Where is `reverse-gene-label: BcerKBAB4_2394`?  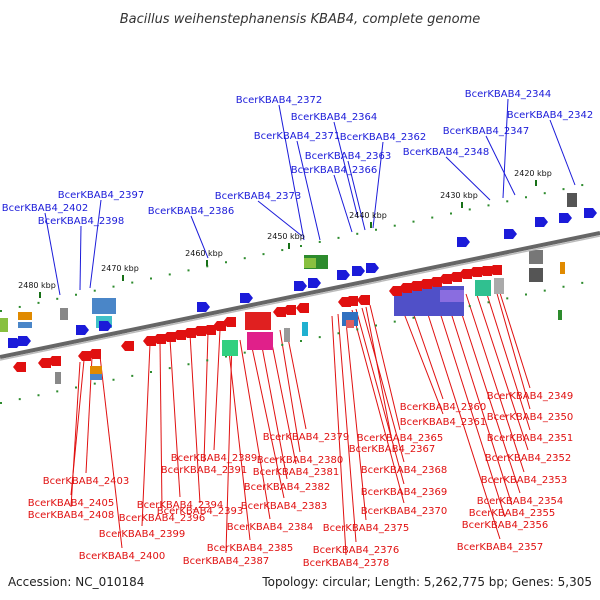
reverse-gene-label: BcerKBAB4_2394 is located at coordinates (180, 505).